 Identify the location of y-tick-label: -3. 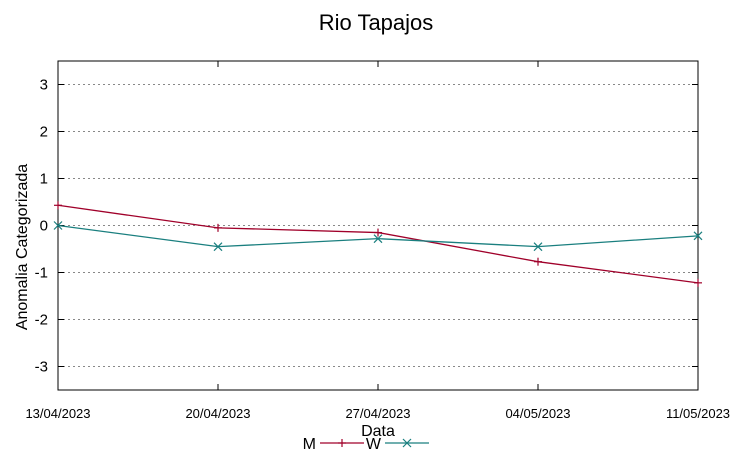
(41, 367).